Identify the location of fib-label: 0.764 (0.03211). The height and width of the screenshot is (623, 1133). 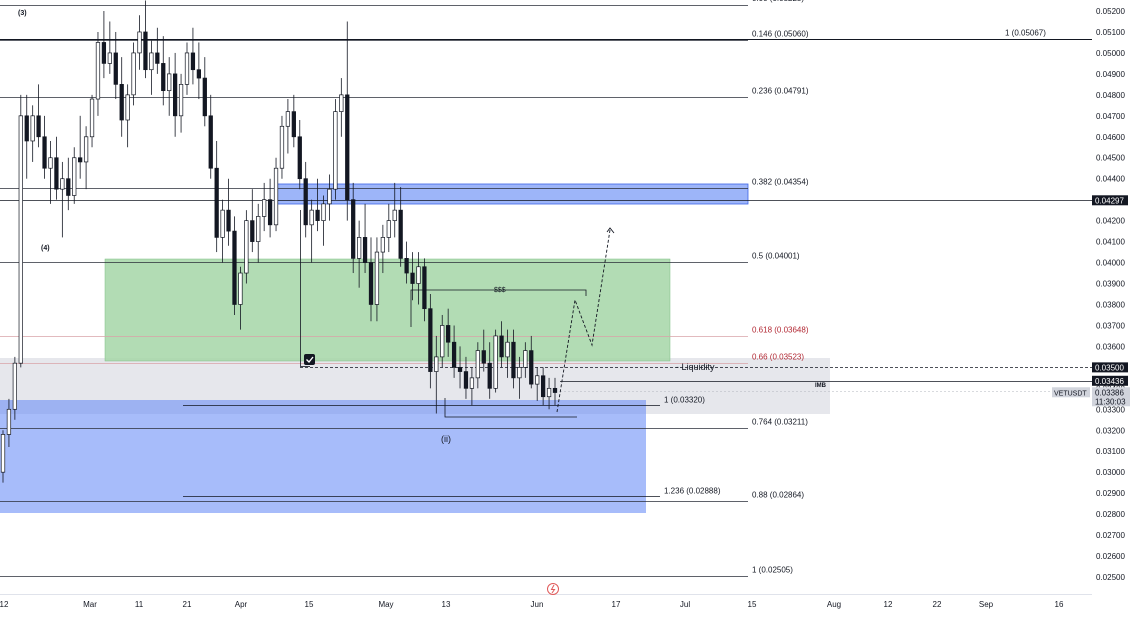
(780, 422).